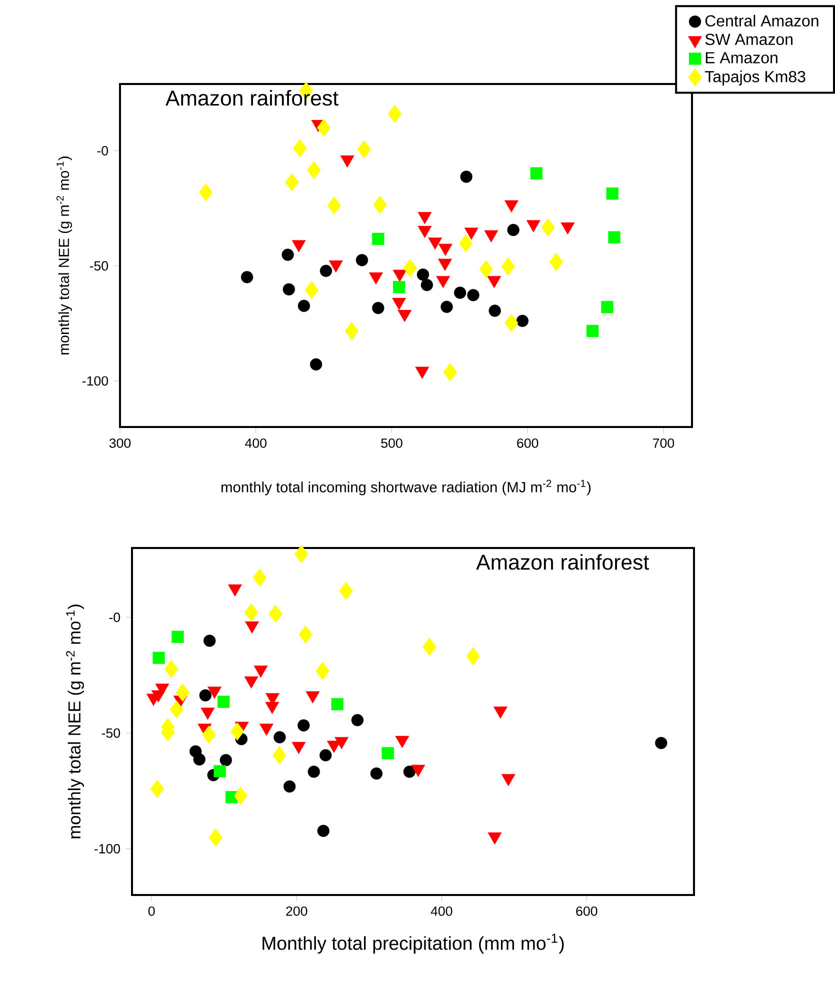  What do you see at coordinates (413, 944) in the screenshot?
I see `x-axis-title: Monthly total precipitation (mm mo$^{-1}$)` at bounding box center [413, 944].